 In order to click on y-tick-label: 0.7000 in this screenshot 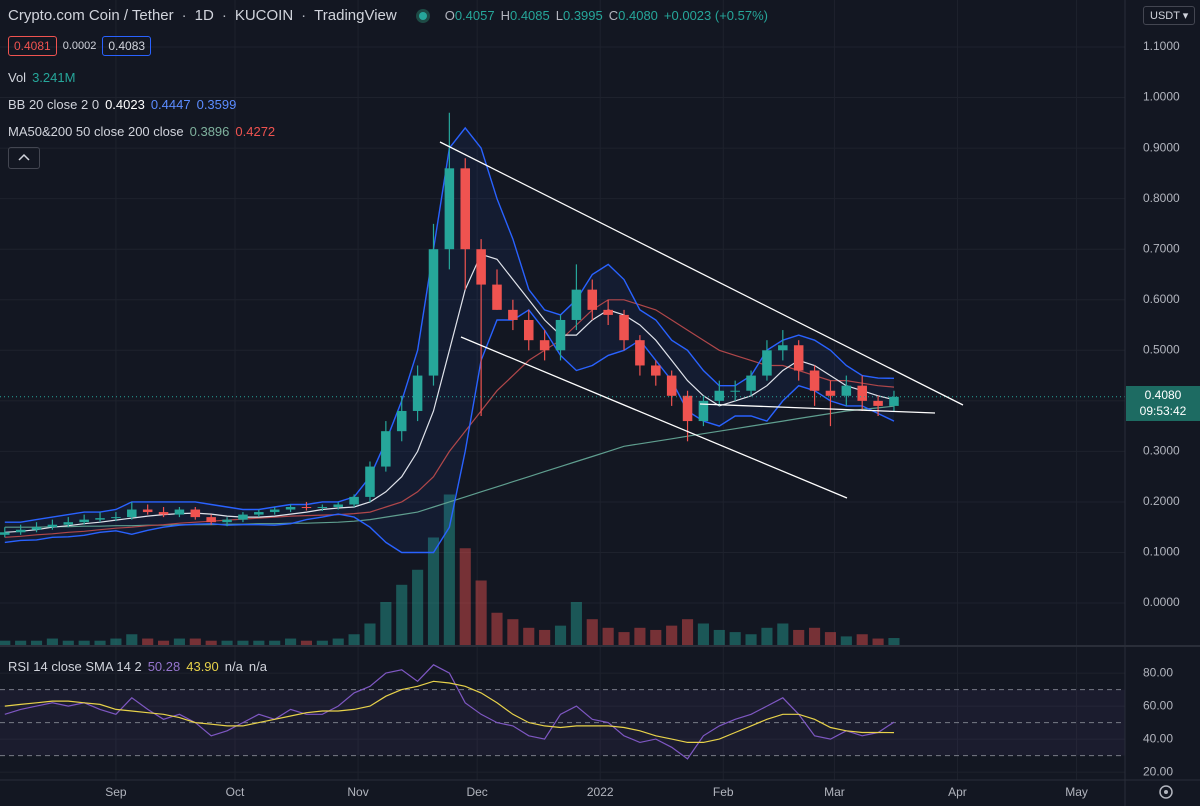, I will do `click(1161, 248)`.